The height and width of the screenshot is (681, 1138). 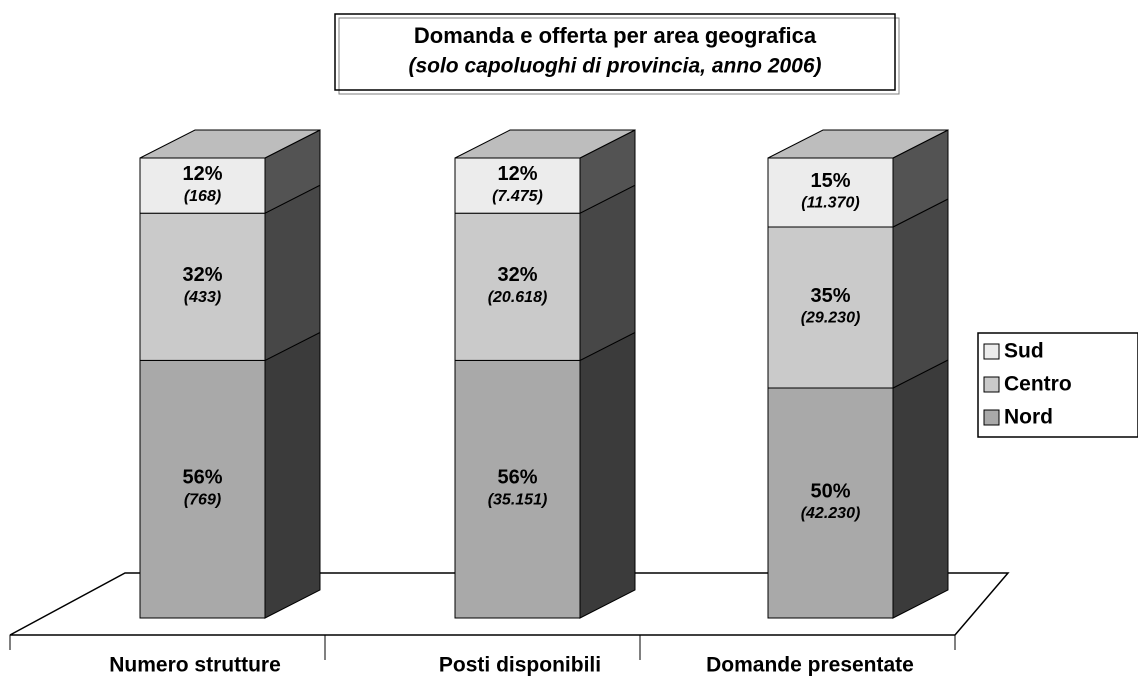 What do you see at coordinates (830, 181) in the screenshot?
I see `value-label: 15%` at bounding box center [830, 181].